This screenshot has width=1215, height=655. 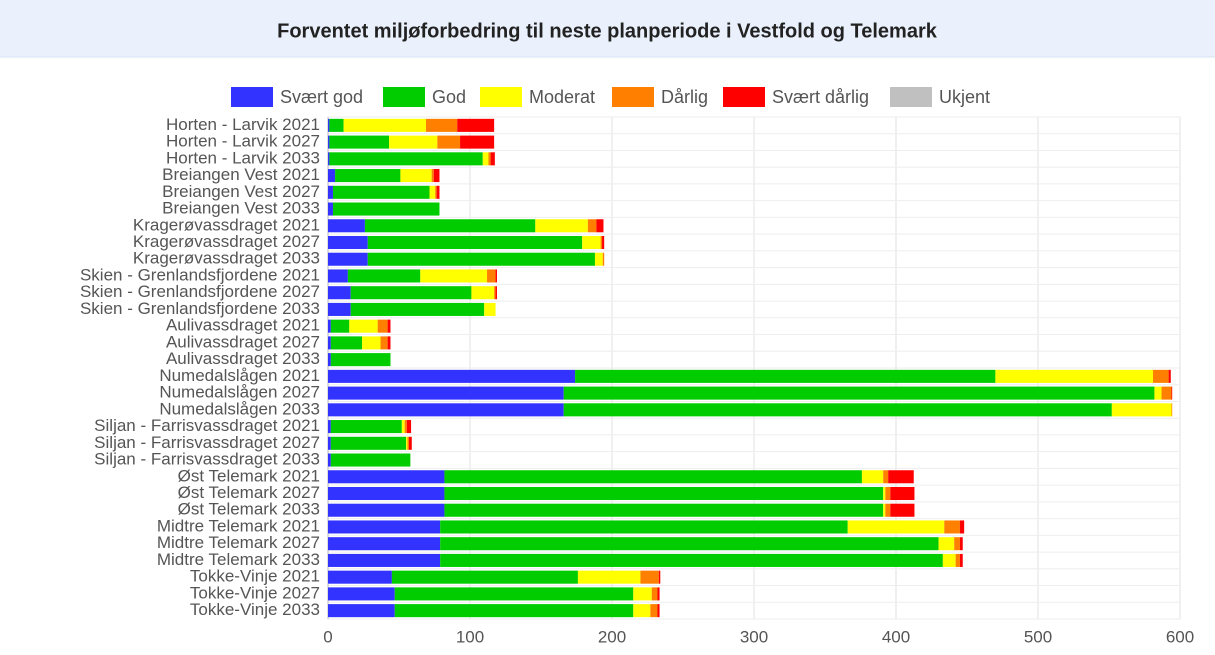 I want to click on legend-label: Dårlig, so click(x=684, y=97).